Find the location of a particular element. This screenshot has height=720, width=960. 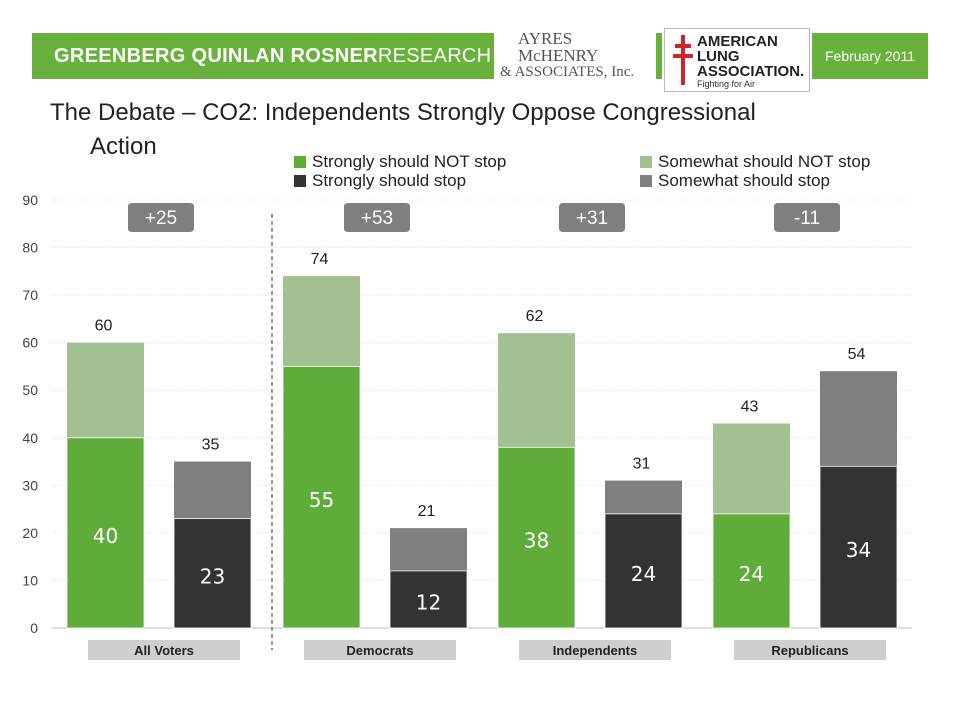

net-difference-label: +53 is located at coordinates (377, 218).